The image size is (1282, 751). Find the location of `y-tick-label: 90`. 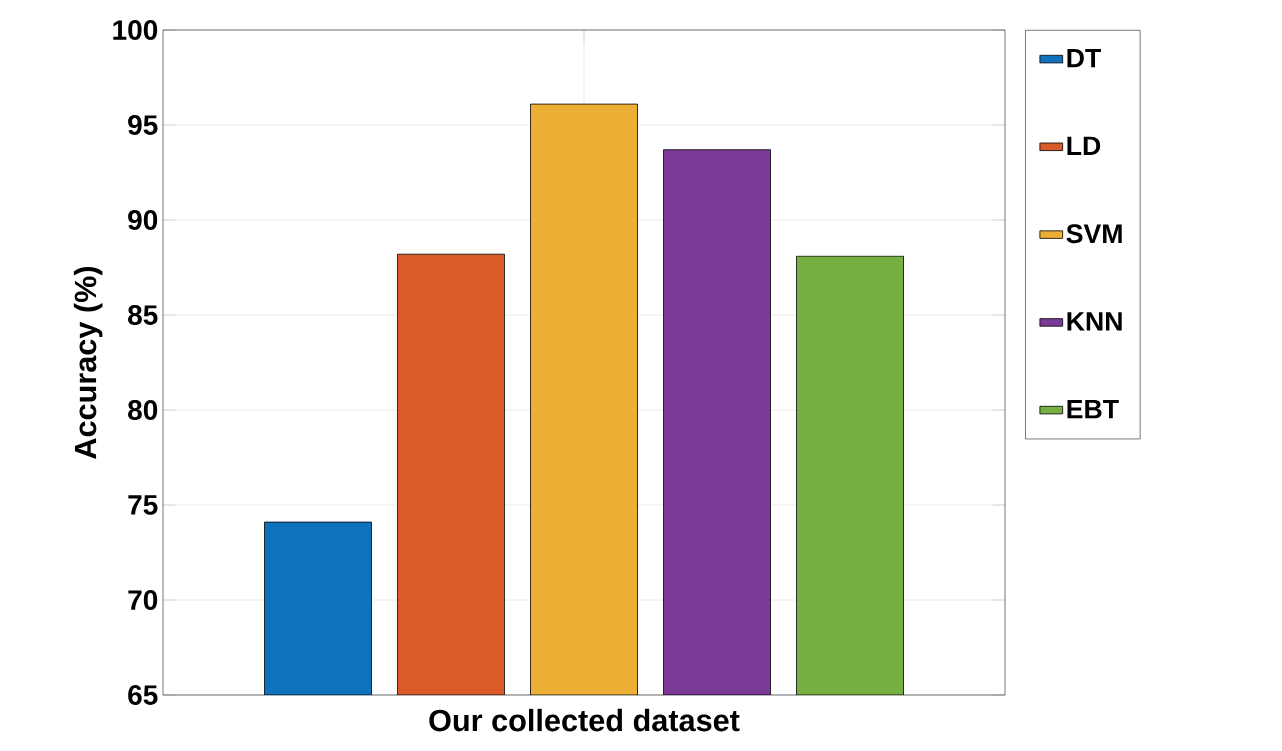

y-tick-label: 90 is located at coordinates (143, 220).